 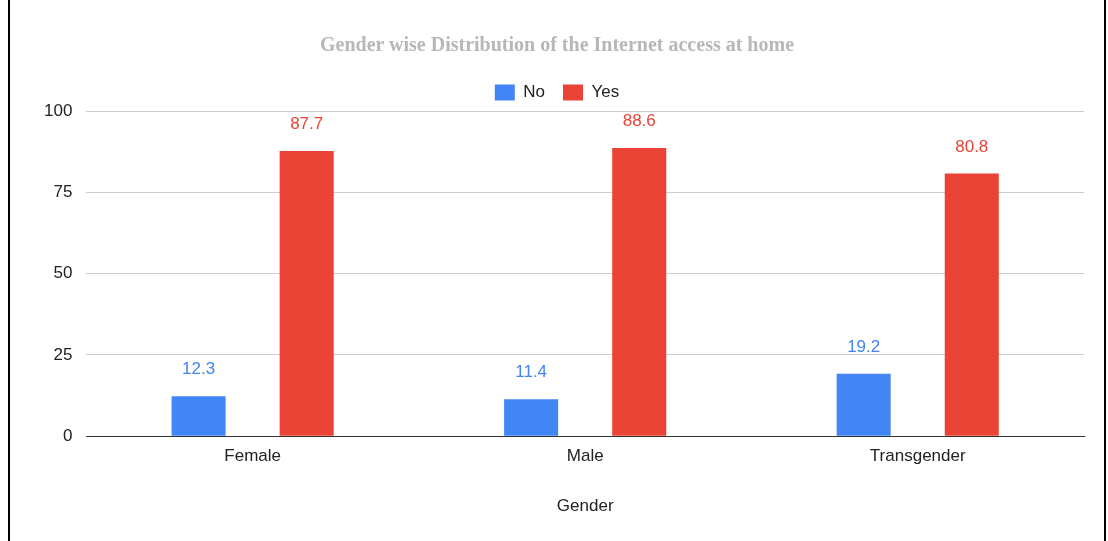 I want to click on y-tick-label: 0, so click(x=67, y=435).